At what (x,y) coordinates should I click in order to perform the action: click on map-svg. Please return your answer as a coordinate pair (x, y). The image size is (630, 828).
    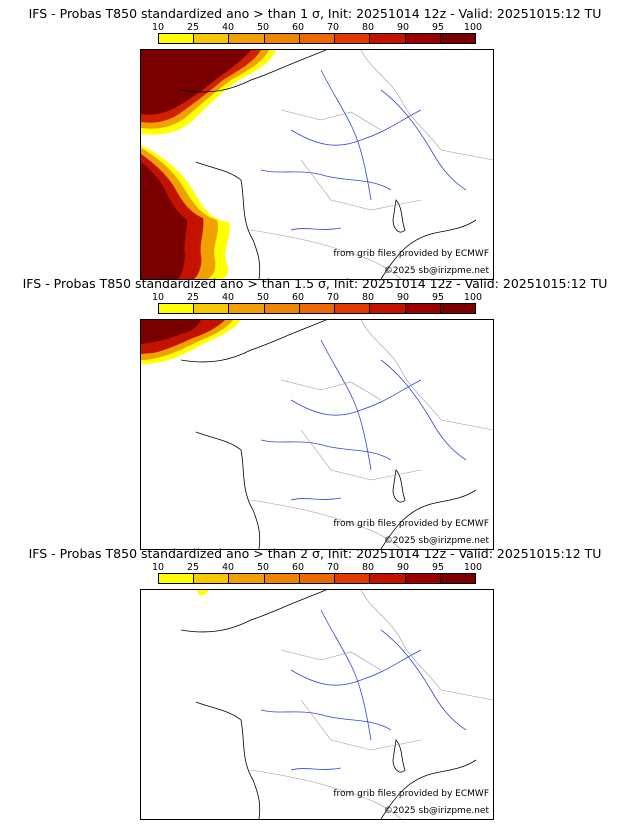
    Looking at the image, I should click on (336, 704).